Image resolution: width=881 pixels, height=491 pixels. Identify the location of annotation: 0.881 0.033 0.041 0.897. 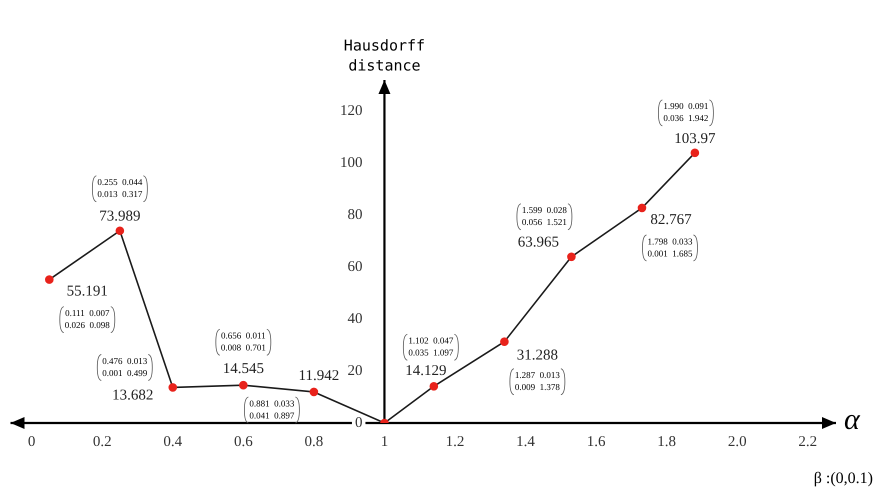
(272, 409).